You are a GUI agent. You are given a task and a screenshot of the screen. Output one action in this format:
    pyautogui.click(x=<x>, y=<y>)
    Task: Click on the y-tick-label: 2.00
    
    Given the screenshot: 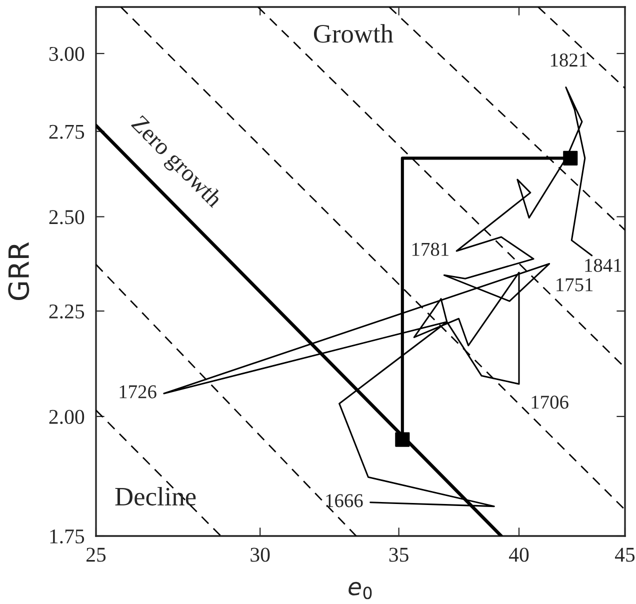 What is the action you would take?
    pyautogui.click(x=66, y=417)
    